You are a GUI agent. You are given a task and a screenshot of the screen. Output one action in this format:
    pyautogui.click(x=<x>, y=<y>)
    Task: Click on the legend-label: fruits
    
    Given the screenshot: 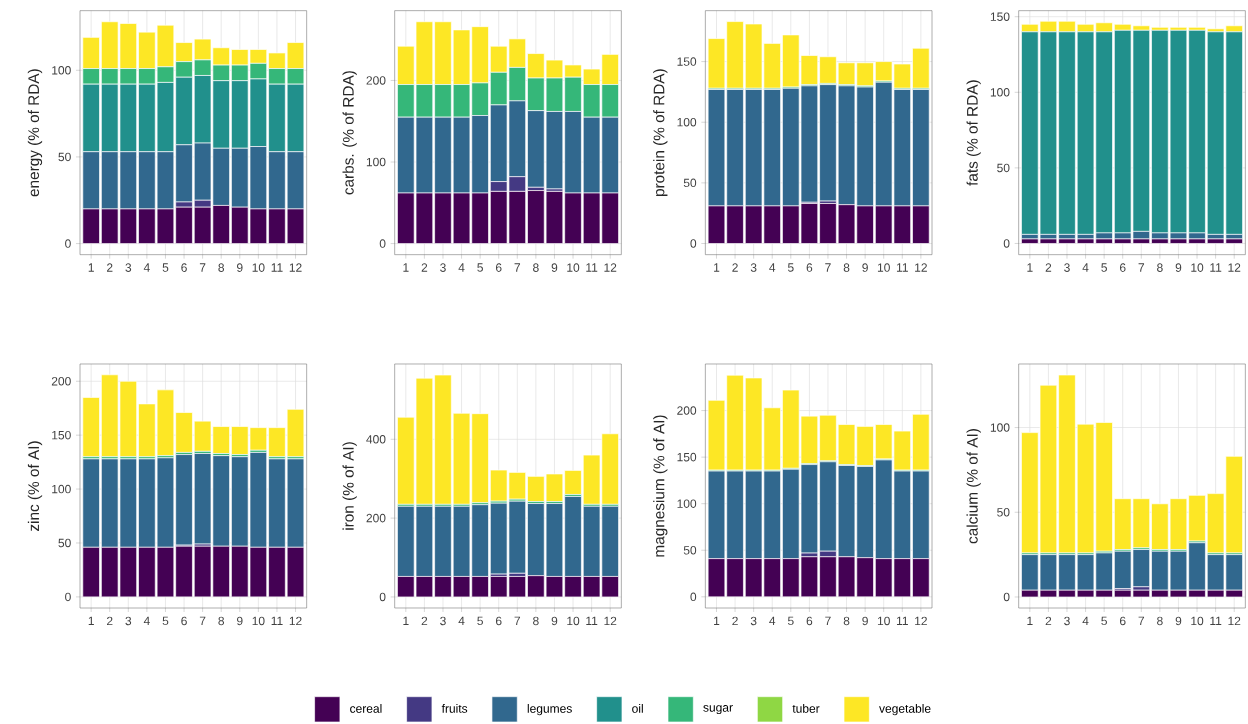 What is the action you would take?
    pyautogui.click(x=454, y=708)
    